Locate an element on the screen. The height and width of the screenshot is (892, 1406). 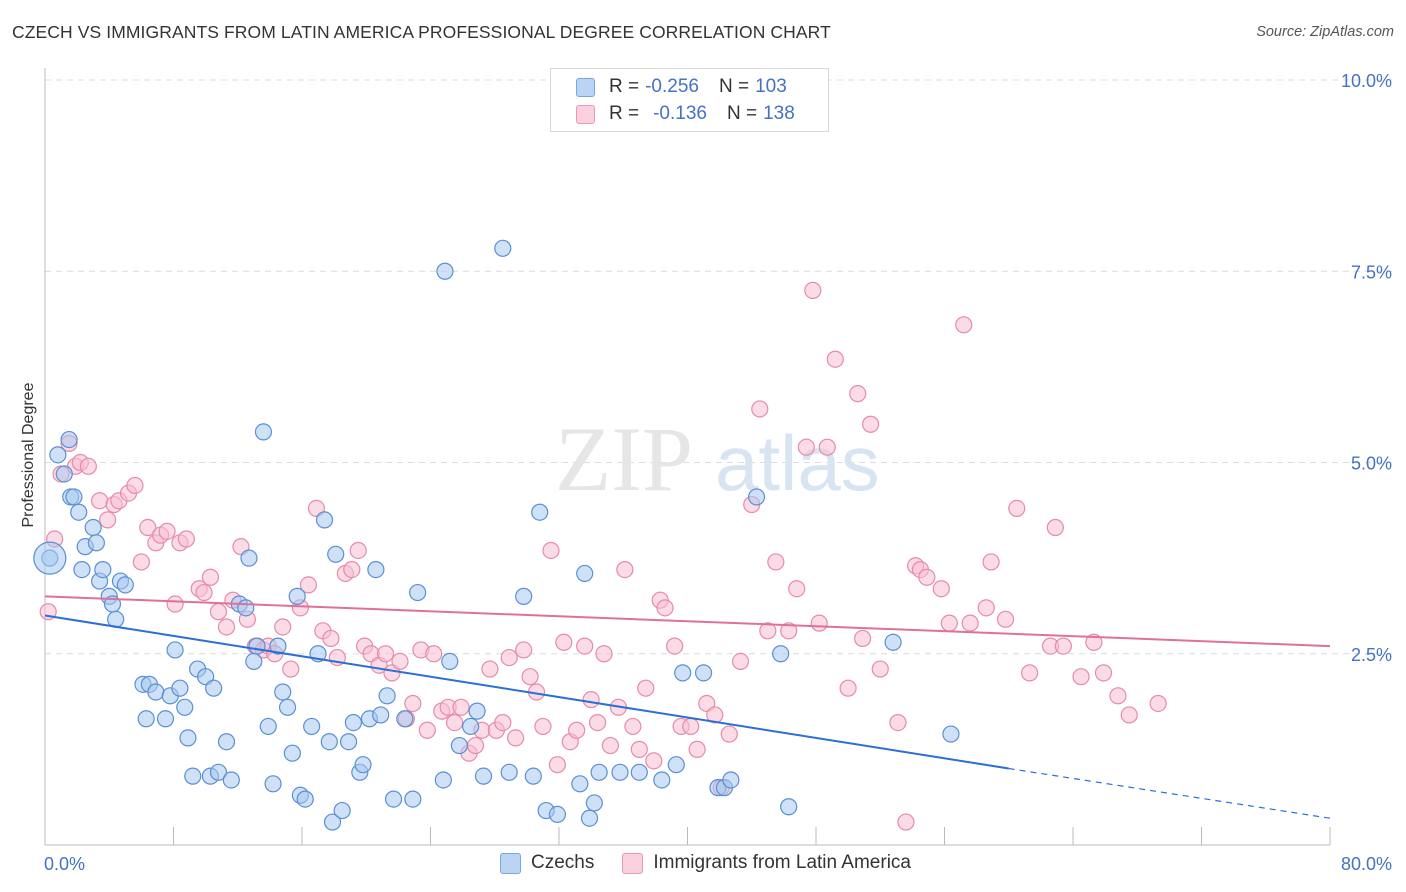
chart-source: Source: ZipAtlas.com is located at coordinates (1325, 32).